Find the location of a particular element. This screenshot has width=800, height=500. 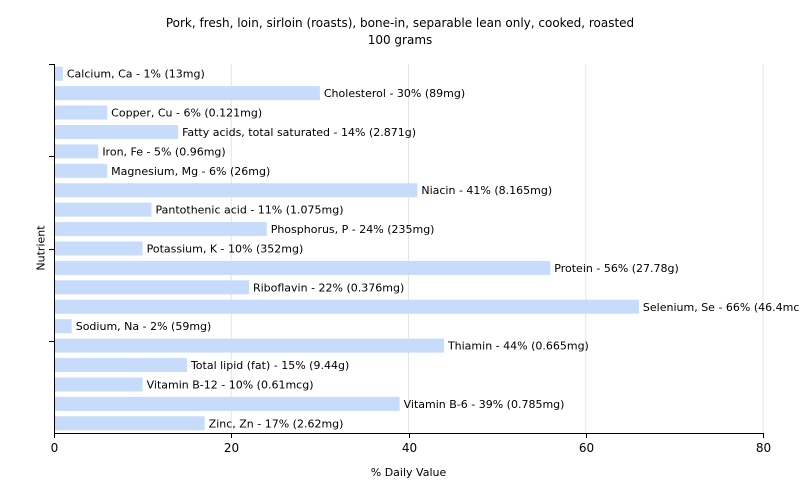

chart-subtitle: 100 grams is located at coordinates (400, 40).